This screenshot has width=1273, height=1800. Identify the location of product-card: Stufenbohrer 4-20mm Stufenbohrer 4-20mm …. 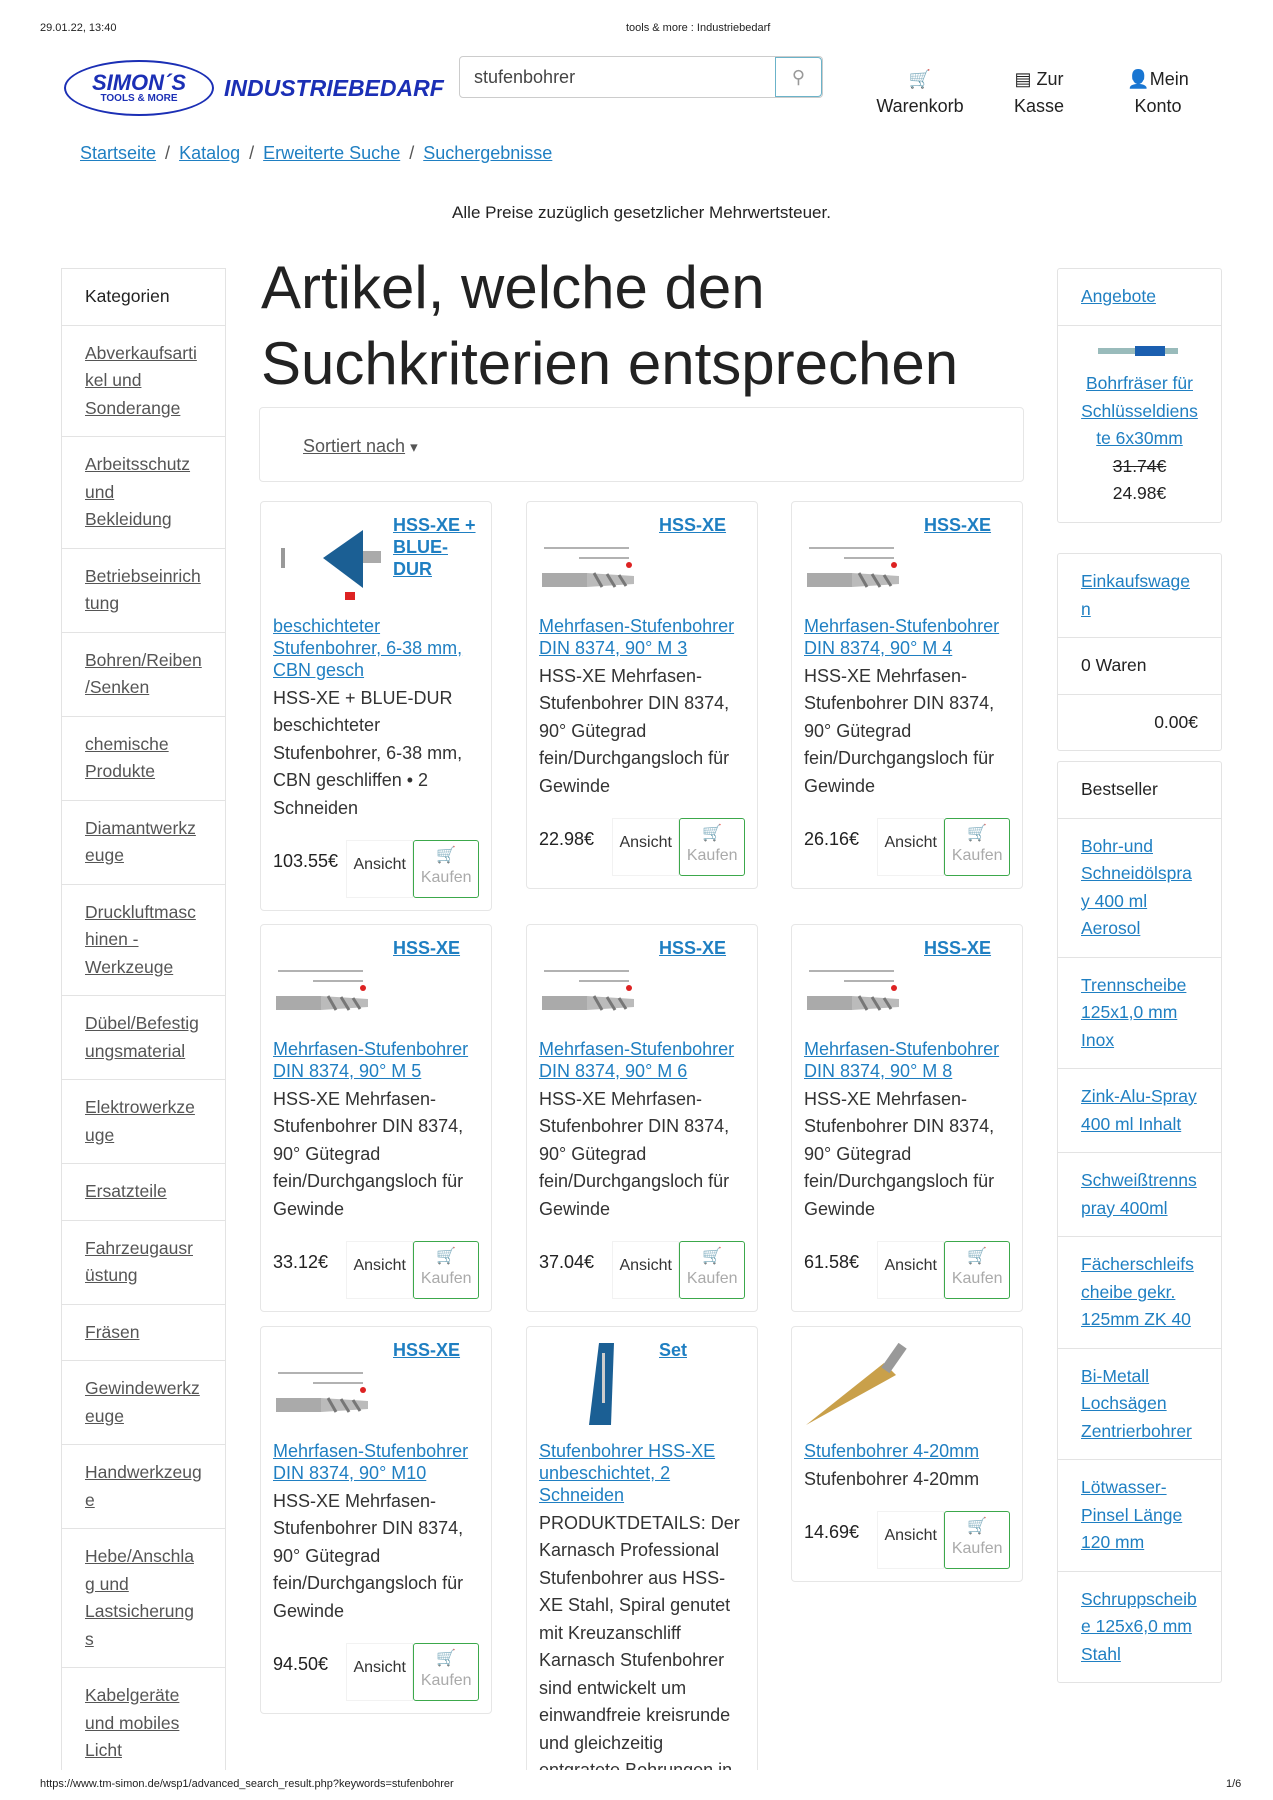
(907, 1454).